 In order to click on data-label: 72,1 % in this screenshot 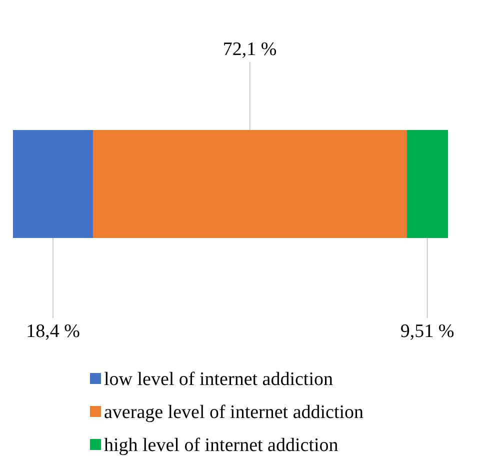, I will do `click(249, 49)`.